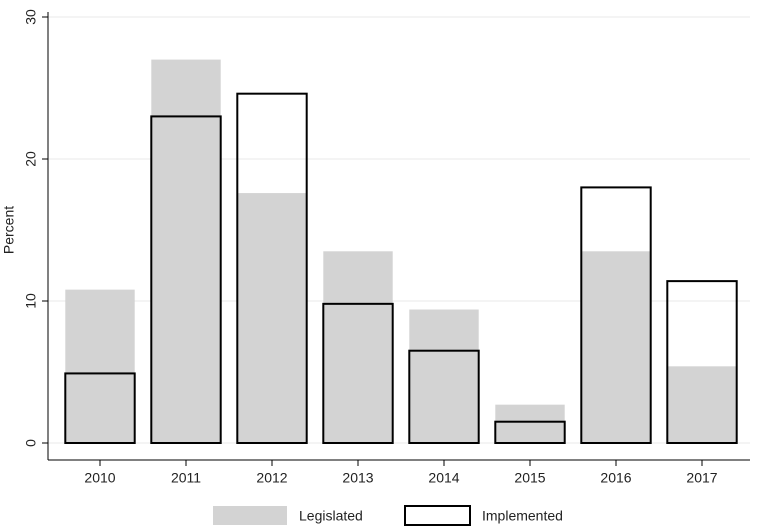 This screenshot has width=758, height=530. What do you see at coordinates (9, 230) in the screenshot?
I see `y-axis-label: Percent` at bounding box center [9, 230].